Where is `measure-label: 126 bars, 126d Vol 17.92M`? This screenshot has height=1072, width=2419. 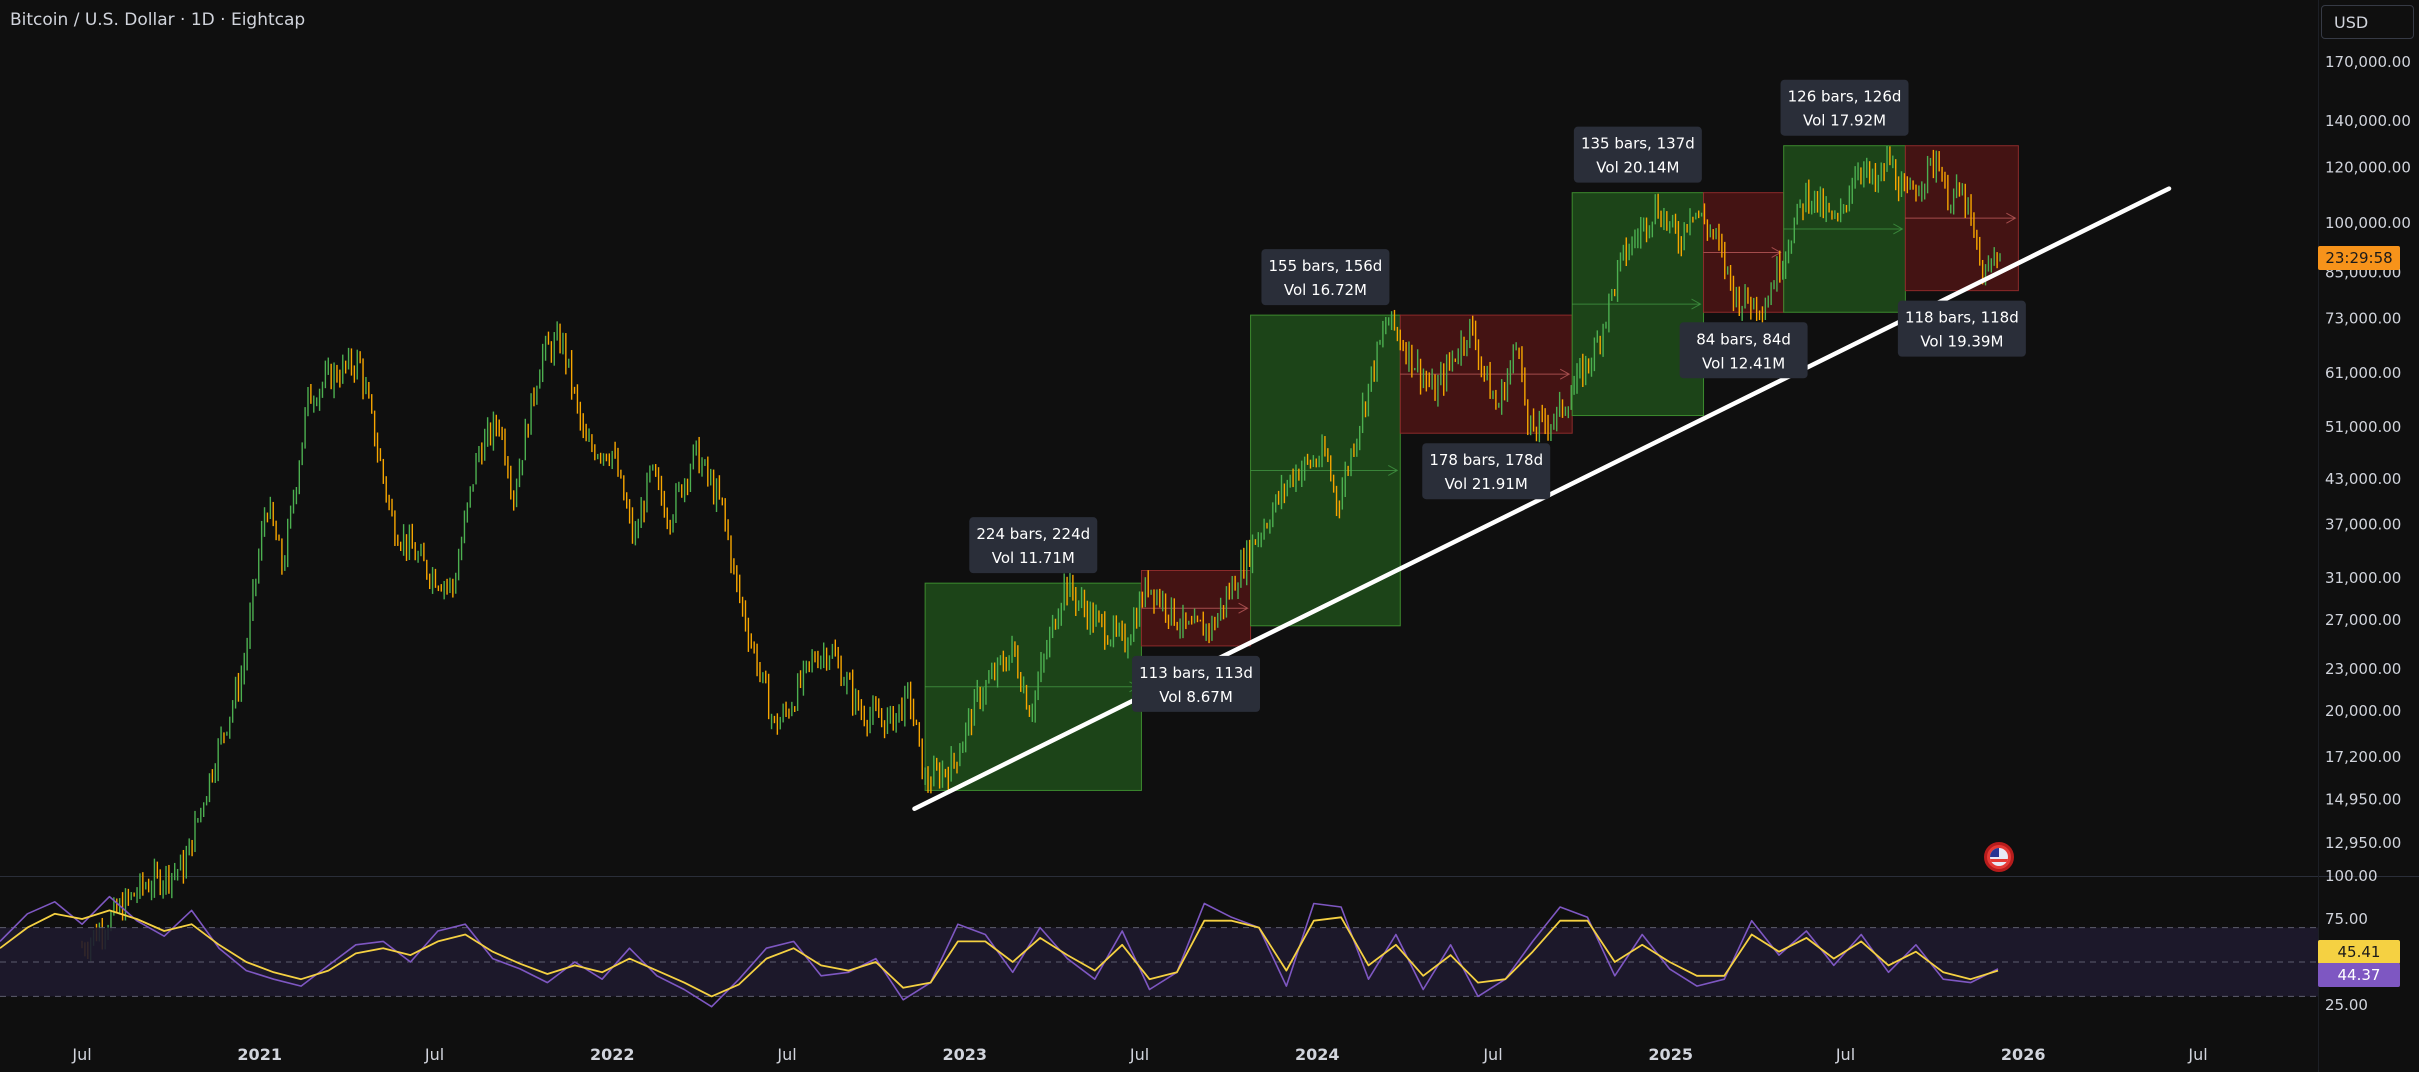
measure-label: 126 bars, 126d Vol 17.92M is located at coordinates (1844, 107).